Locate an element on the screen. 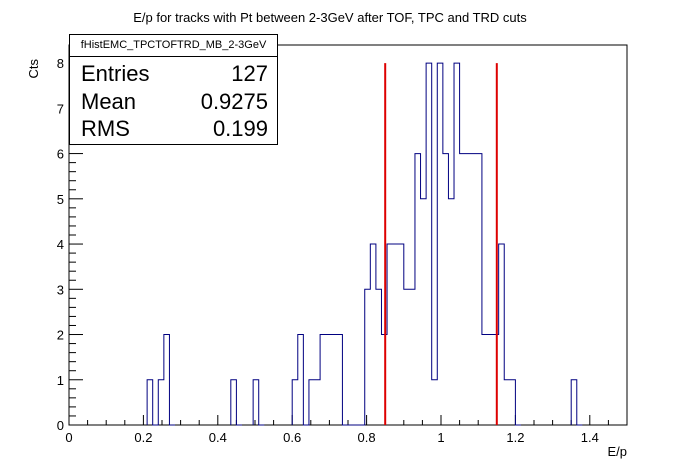  stats-histogram-name: fHistEMC_TPCTOFTRD_MB_2-3GeV is located at coordinates (173, 46).